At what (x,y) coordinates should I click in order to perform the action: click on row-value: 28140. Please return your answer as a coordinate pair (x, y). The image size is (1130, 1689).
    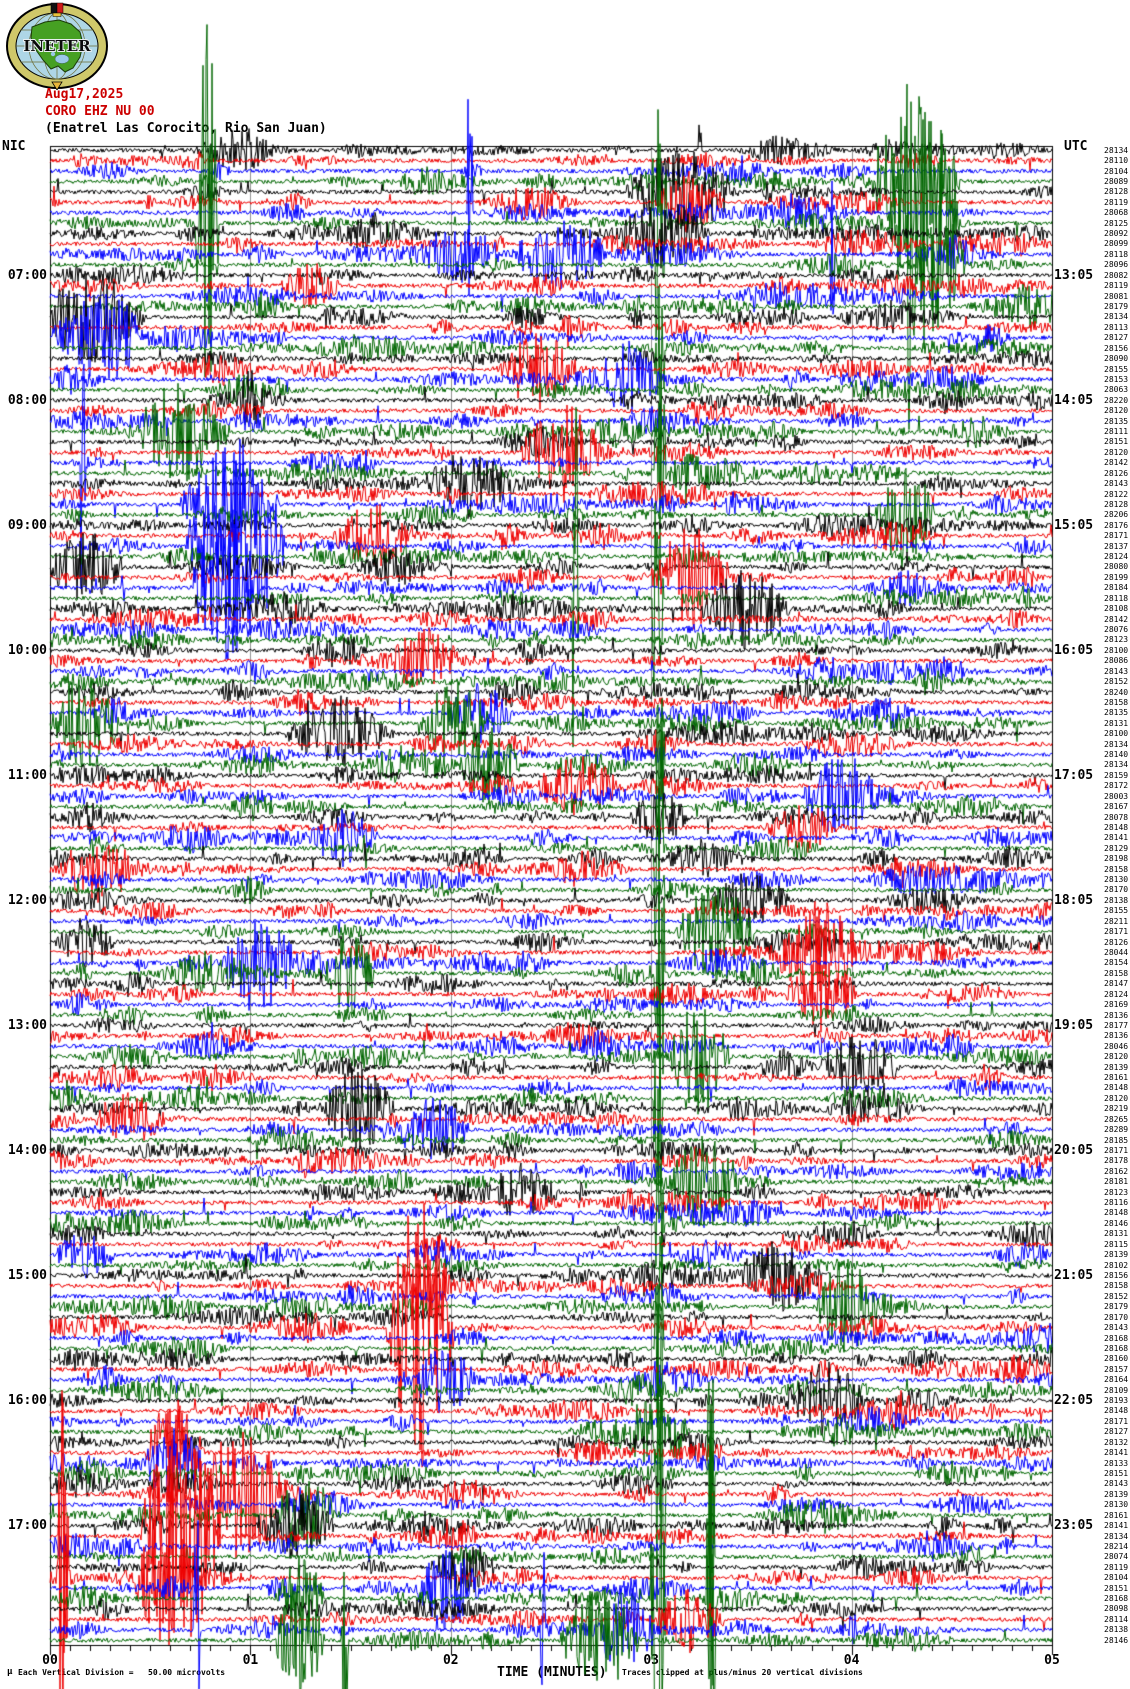
    Looking at the image, I should click on (1116, 755).